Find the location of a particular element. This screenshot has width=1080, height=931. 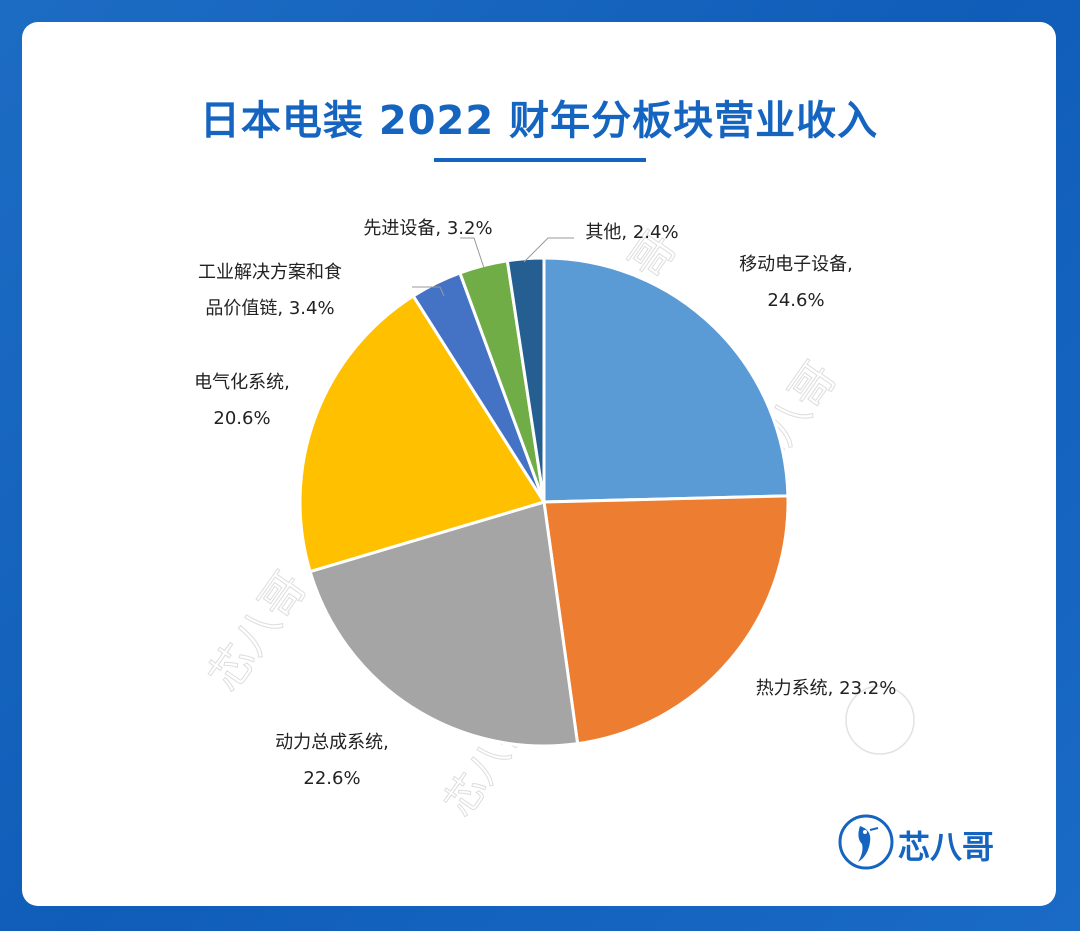

chart-title: 日本电装 2022 财年分板块营业收入 is located at coordinates (539, 121).